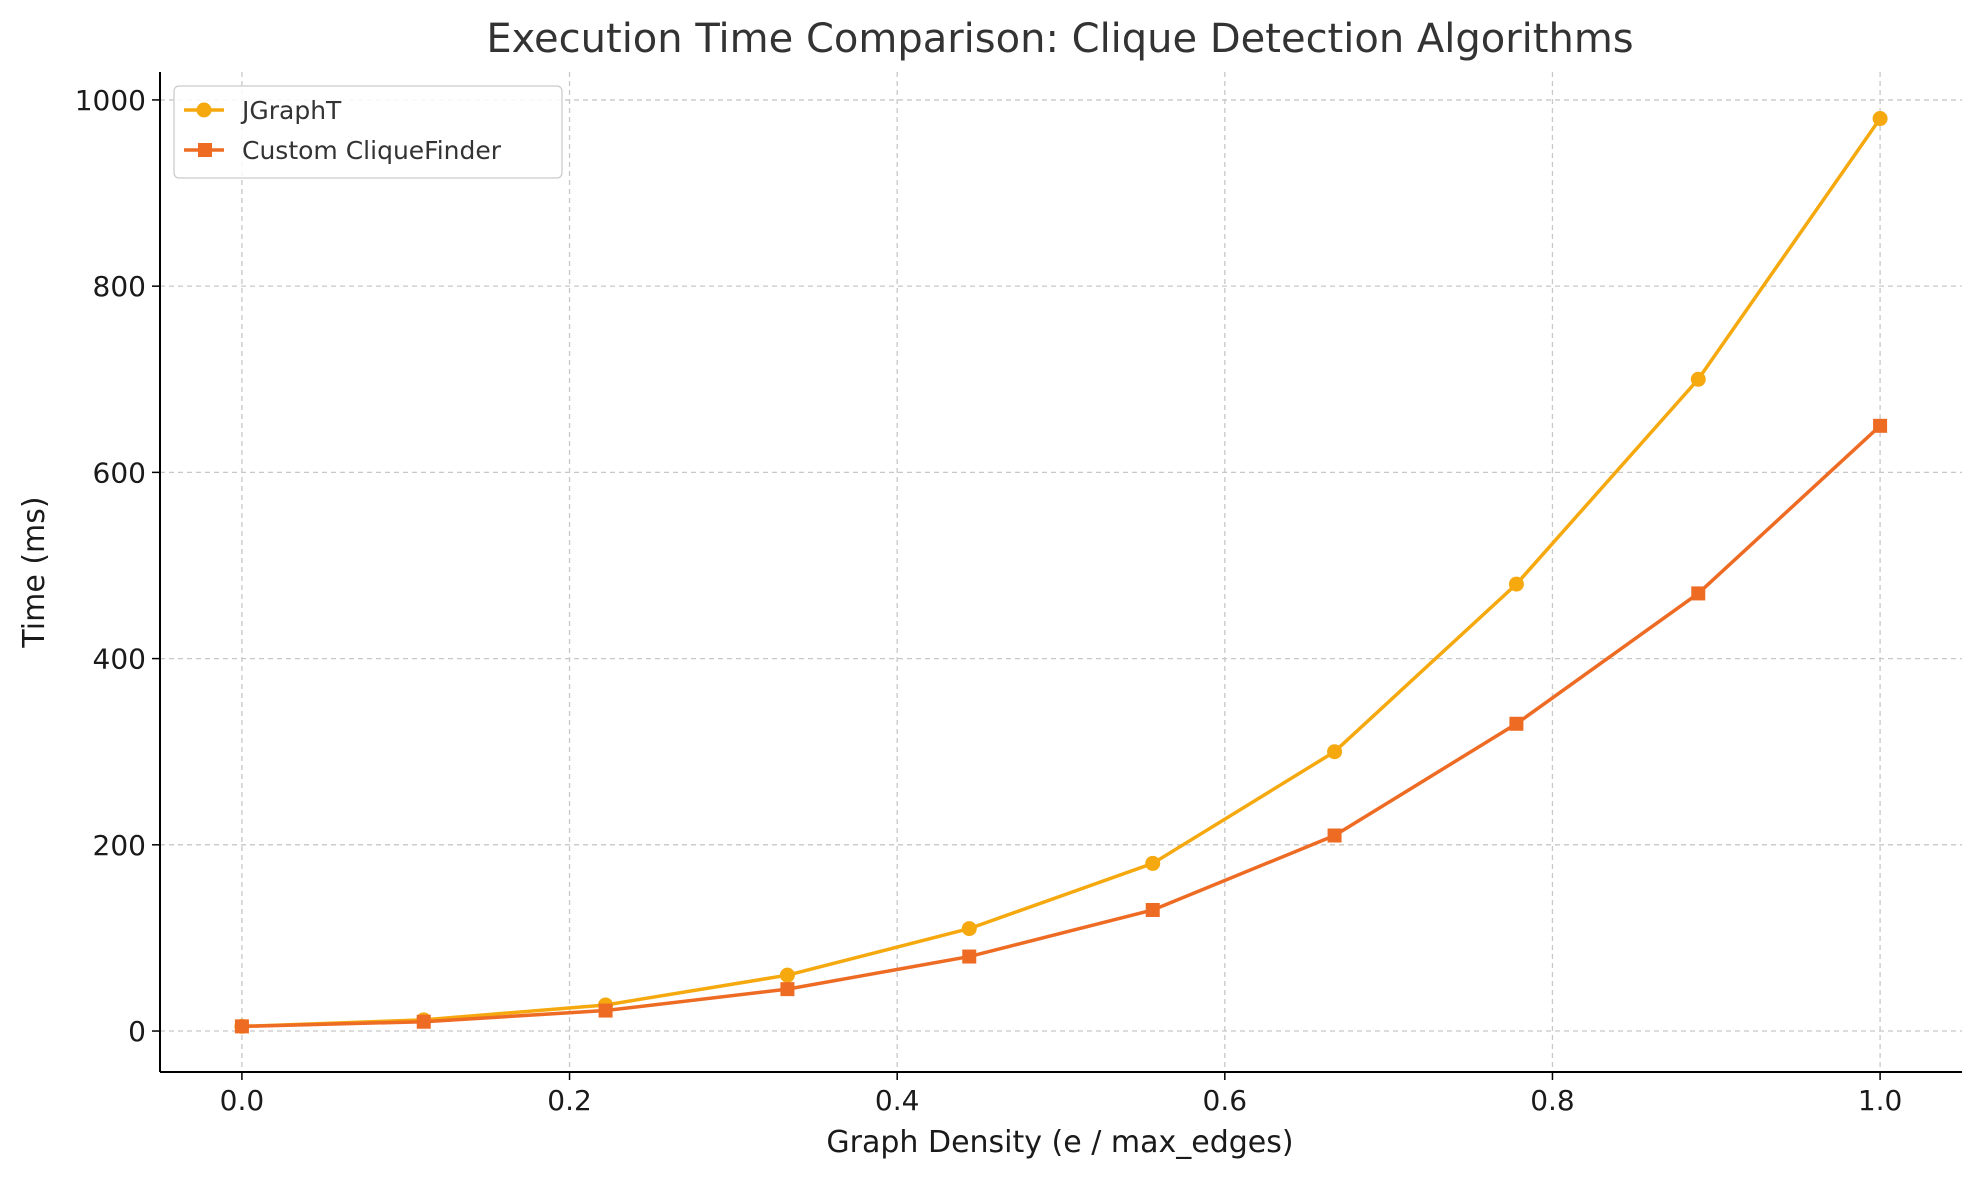  I want to click on y-tick-label: 0, so click(137, 1031).